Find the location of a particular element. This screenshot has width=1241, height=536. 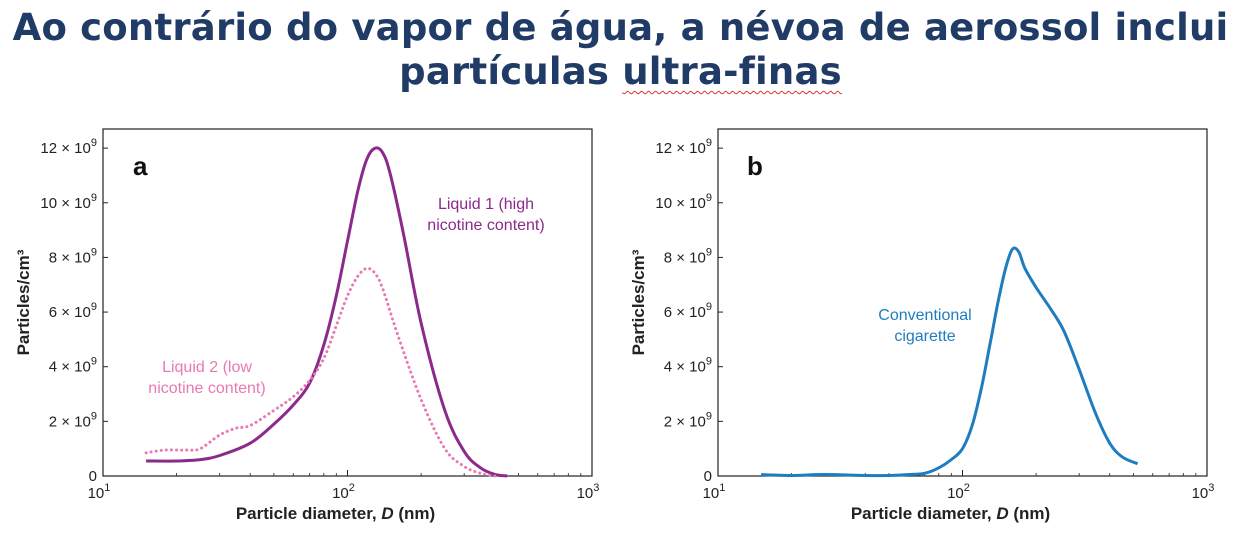

title-line-2: partículas ultra-finas is located at coordinates (620, 71).